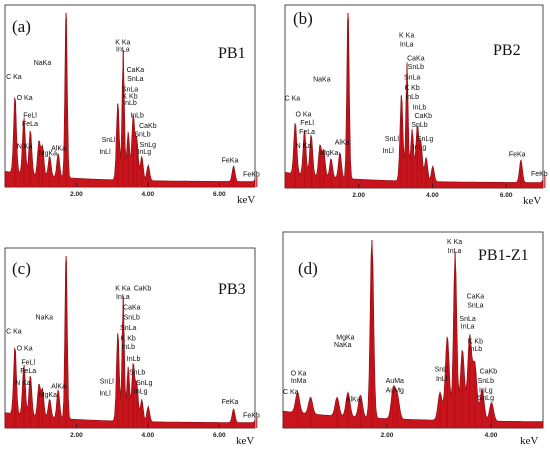  Describe the element at coordinates (468, 326) in the screenshot. I see `peak-label-d-13: InLa` at that location.